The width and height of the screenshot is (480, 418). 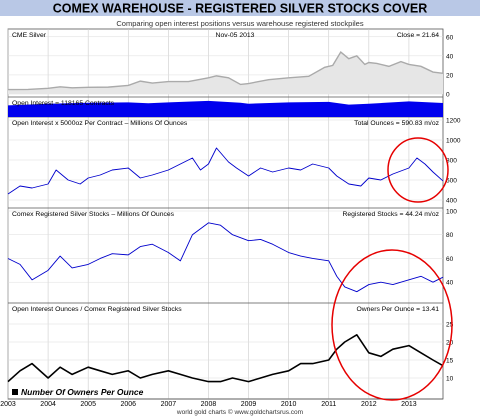 I want to click on panel-label-right: Close = 21.64, so click(x=418, y=35).